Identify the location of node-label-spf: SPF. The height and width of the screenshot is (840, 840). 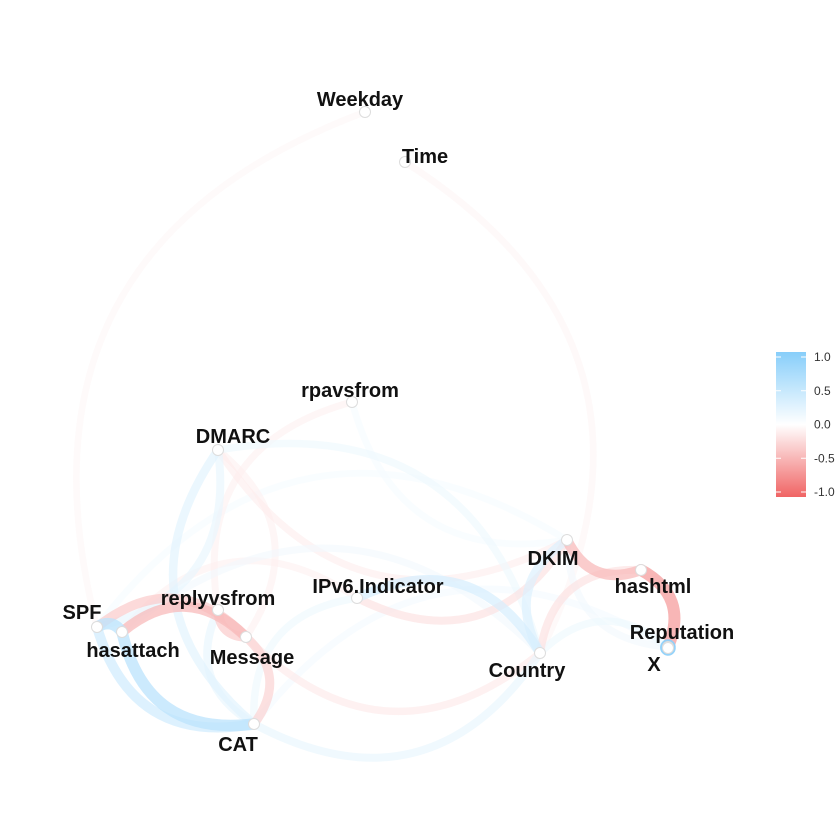
(82, 613).